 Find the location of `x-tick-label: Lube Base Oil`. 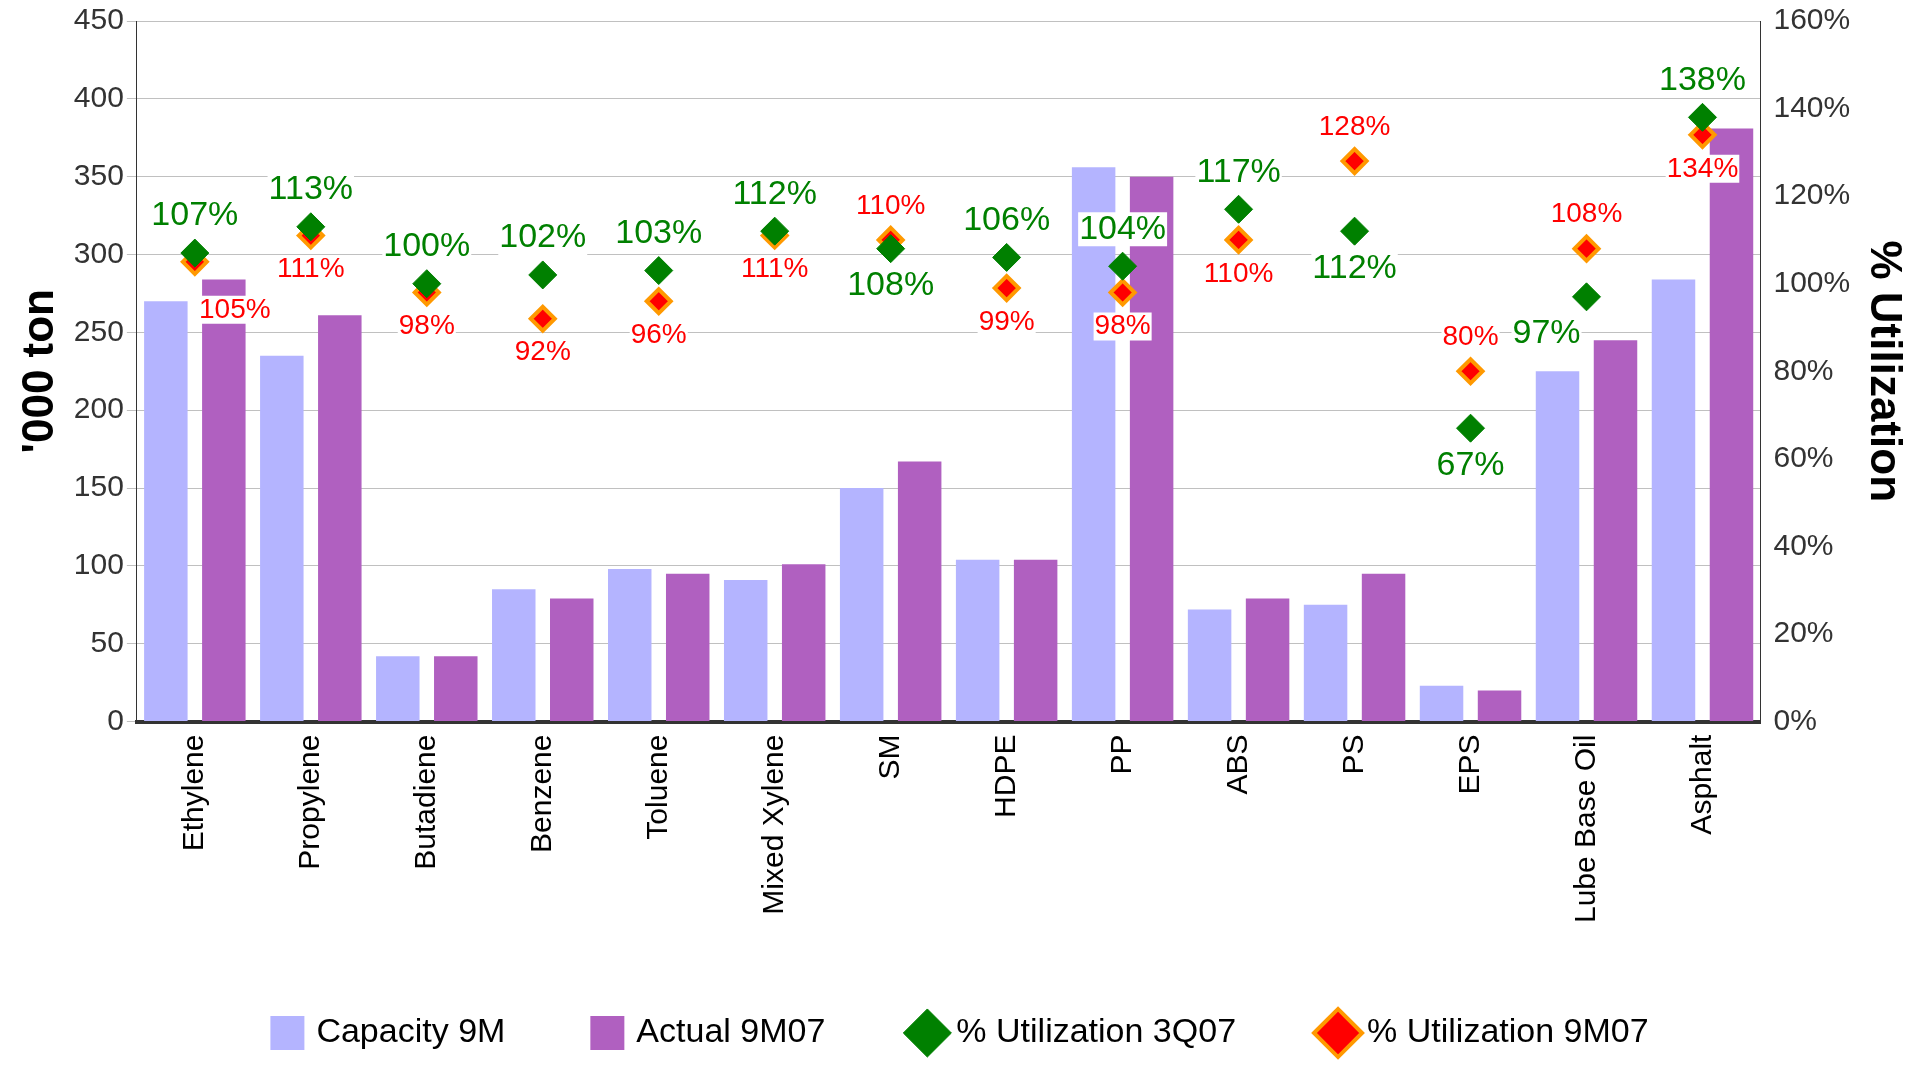

x-tick-label: Lube Base Oil is located at coordinates (1584, 828).